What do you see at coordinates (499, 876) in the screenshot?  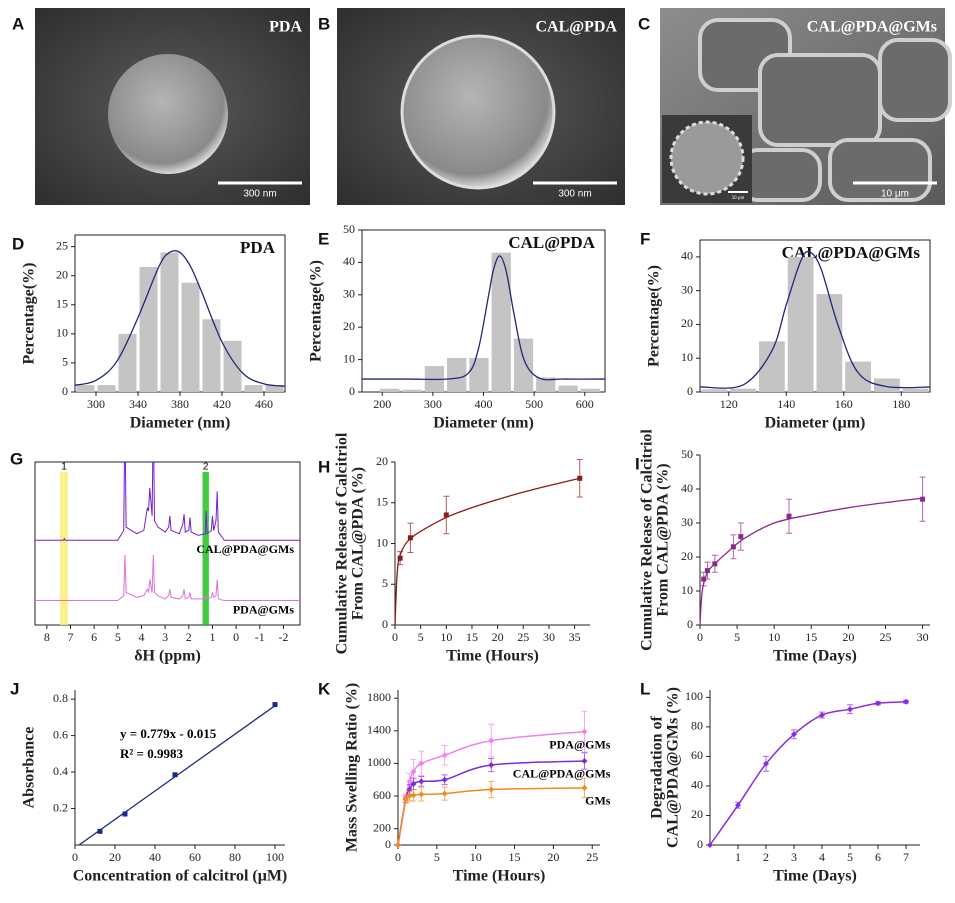 I see `x-axis-label: Time (Hours)` at bounding box center [499, 876].